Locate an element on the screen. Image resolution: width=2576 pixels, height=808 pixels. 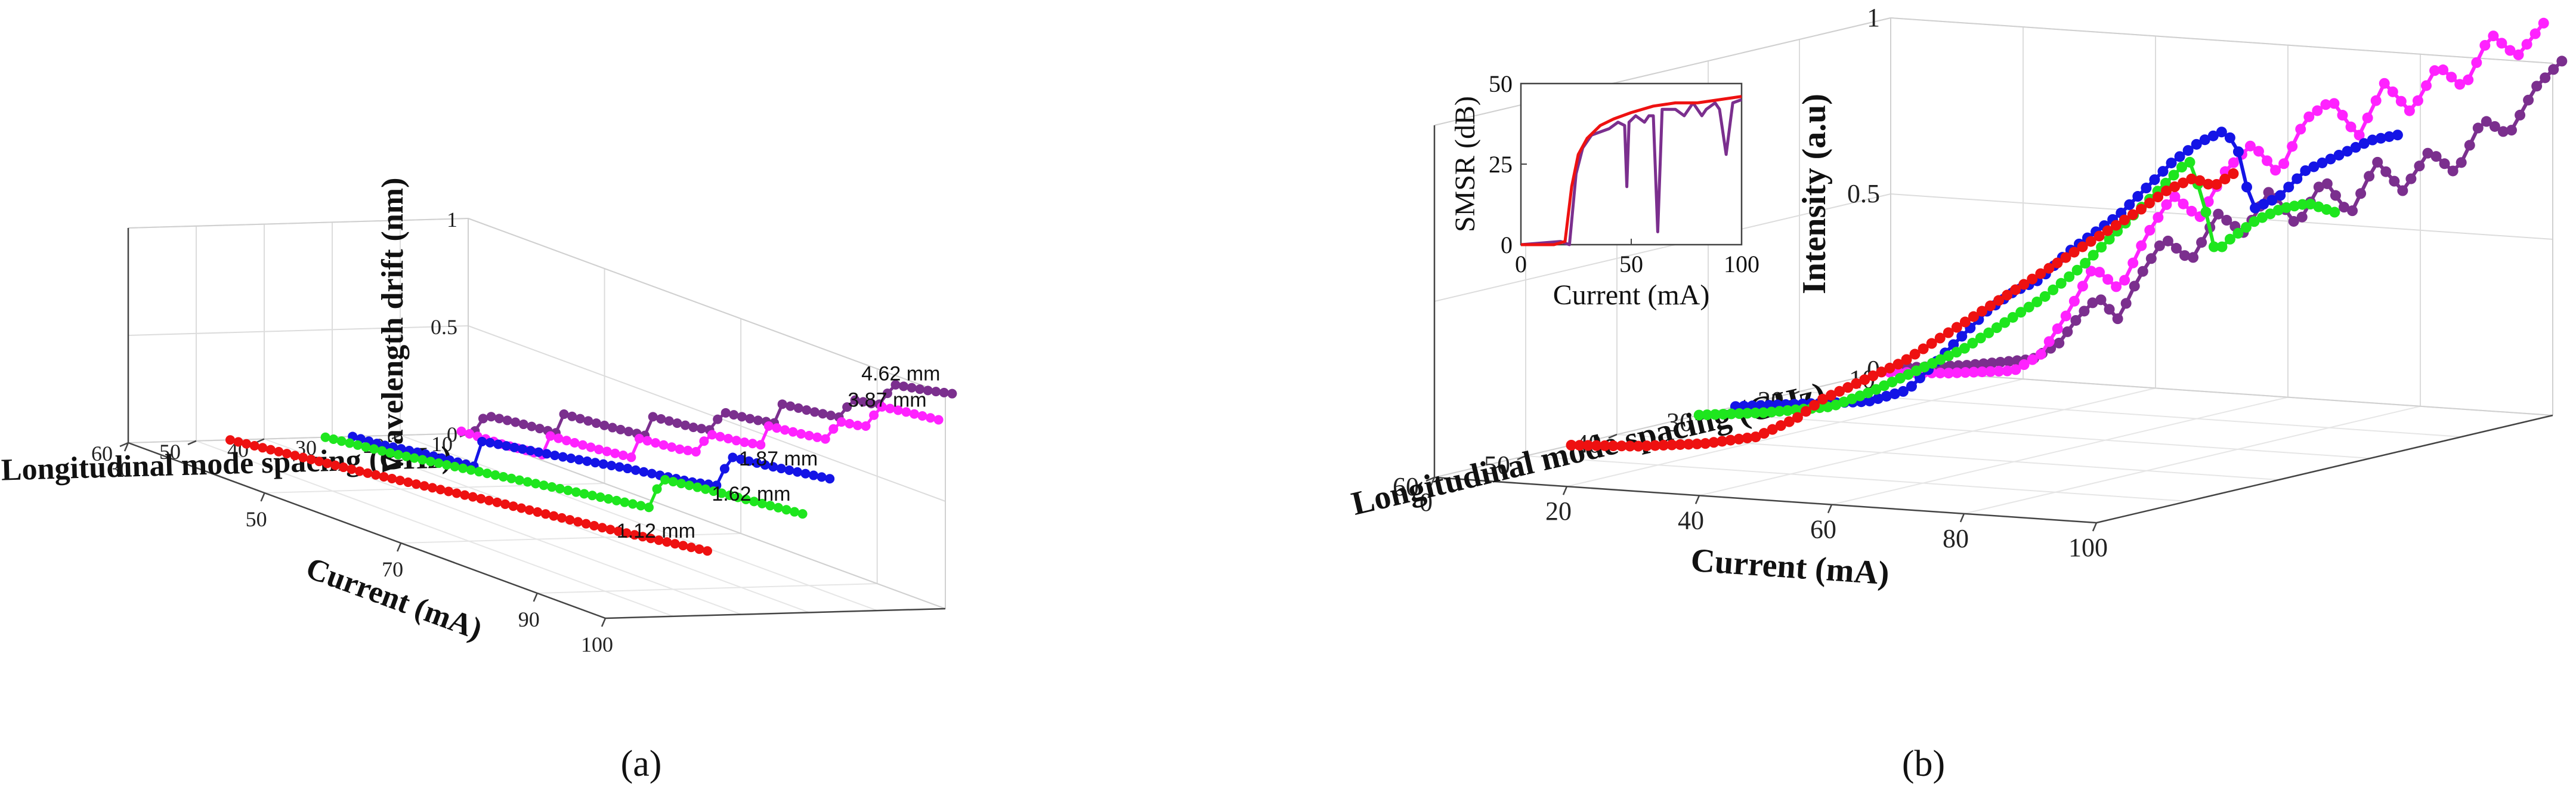
panel-b-caption: (b) is located at coordinates (1923, 764).